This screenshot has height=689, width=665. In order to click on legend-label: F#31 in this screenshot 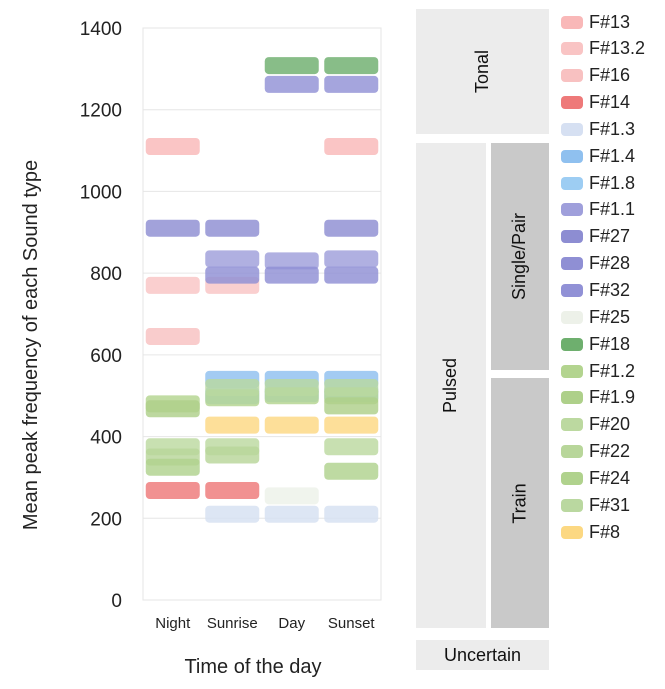, I will do `click(610, 504)`.